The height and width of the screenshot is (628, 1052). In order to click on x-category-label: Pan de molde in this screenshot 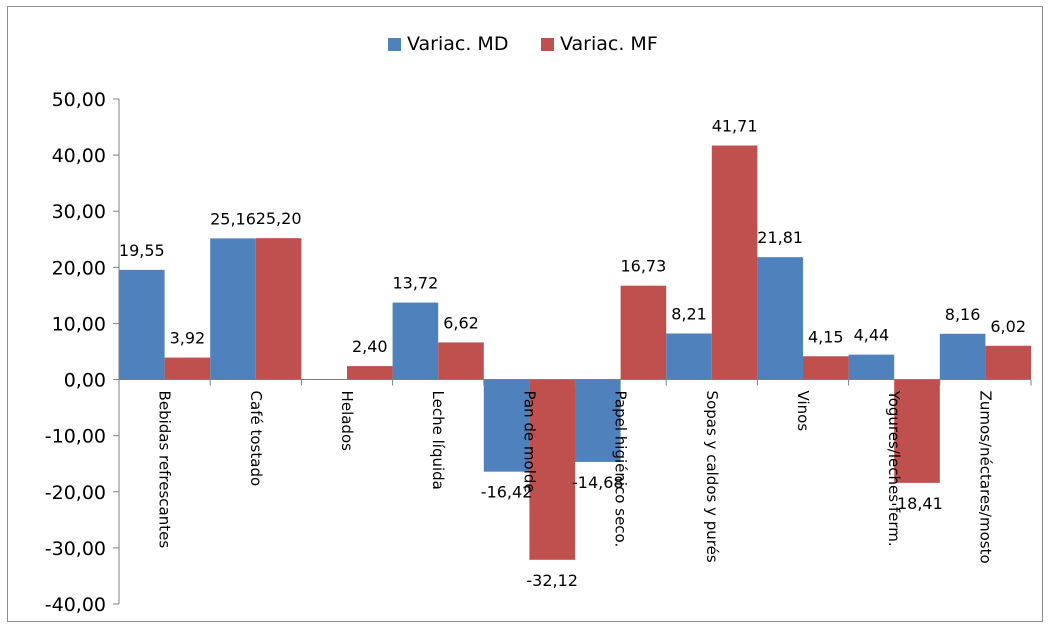, I will do `click(529, 442)`.